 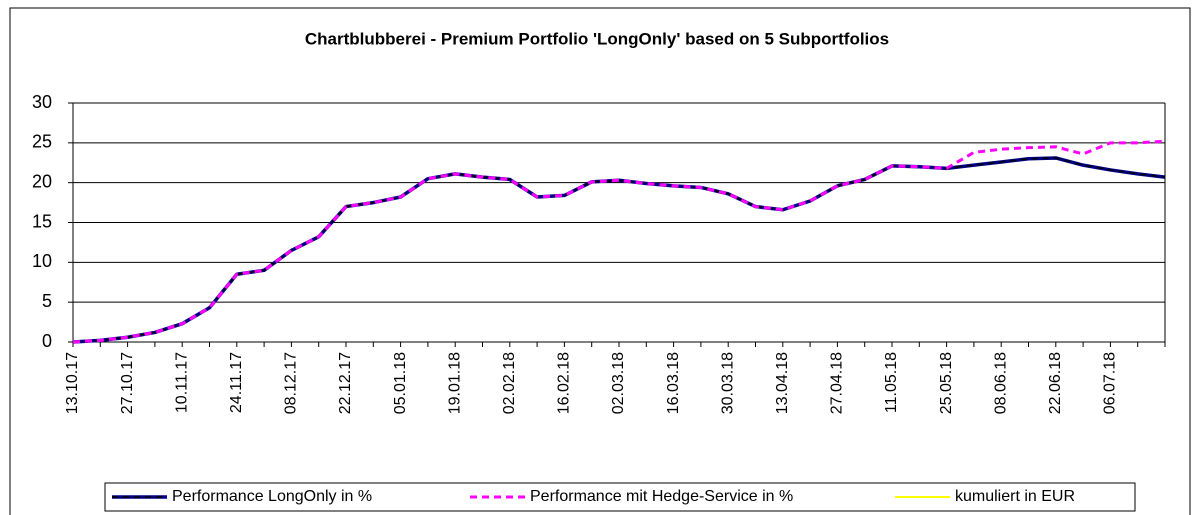 What do you see at coordinates (291, 383) in the screenshot?
I see `x-tick-label: 08.12.17` at bounding box center [291, 383].